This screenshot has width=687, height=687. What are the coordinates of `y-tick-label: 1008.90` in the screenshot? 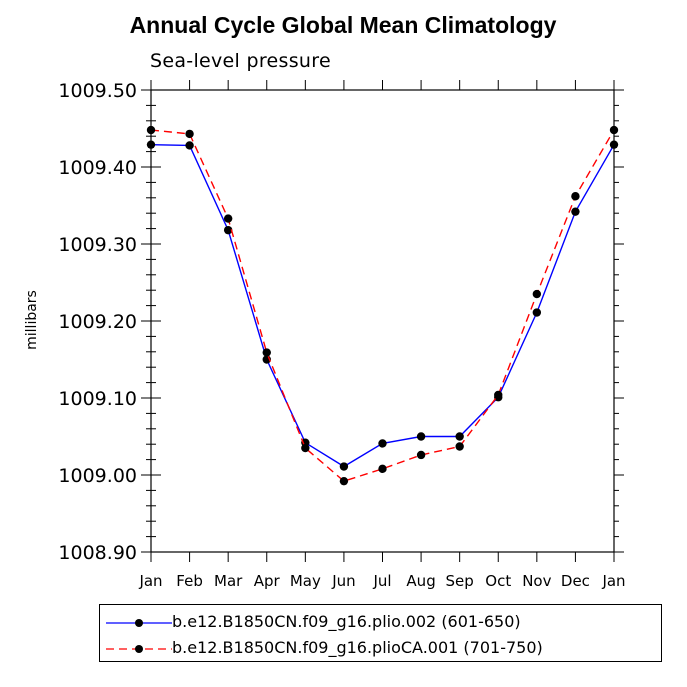 It's located at (97, 553).